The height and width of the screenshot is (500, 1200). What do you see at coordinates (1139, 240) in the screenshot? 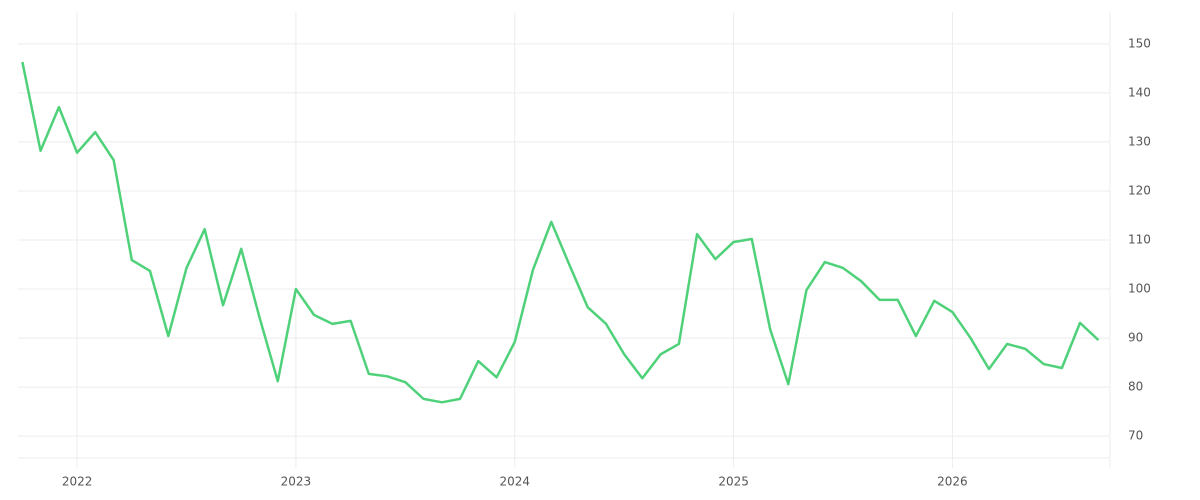
I see `y-tick-label: 110` at bounding box center [1139, 240].